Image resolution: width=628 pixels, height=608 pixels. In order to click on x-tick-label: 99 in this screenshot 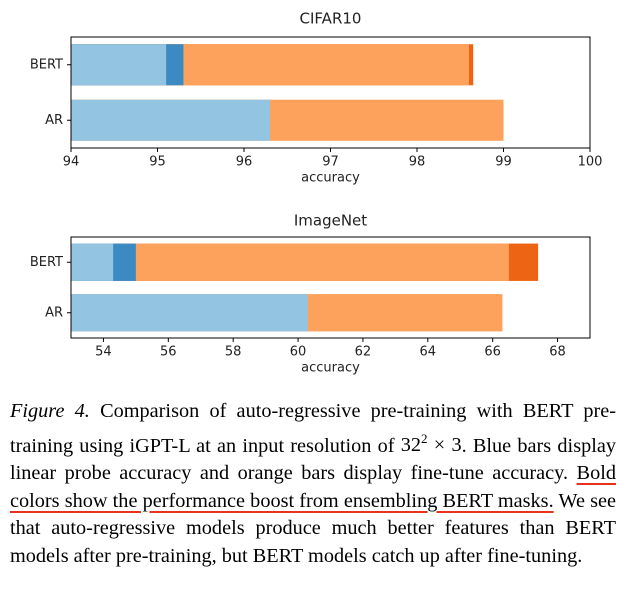, I will do `click(503, 162)`.